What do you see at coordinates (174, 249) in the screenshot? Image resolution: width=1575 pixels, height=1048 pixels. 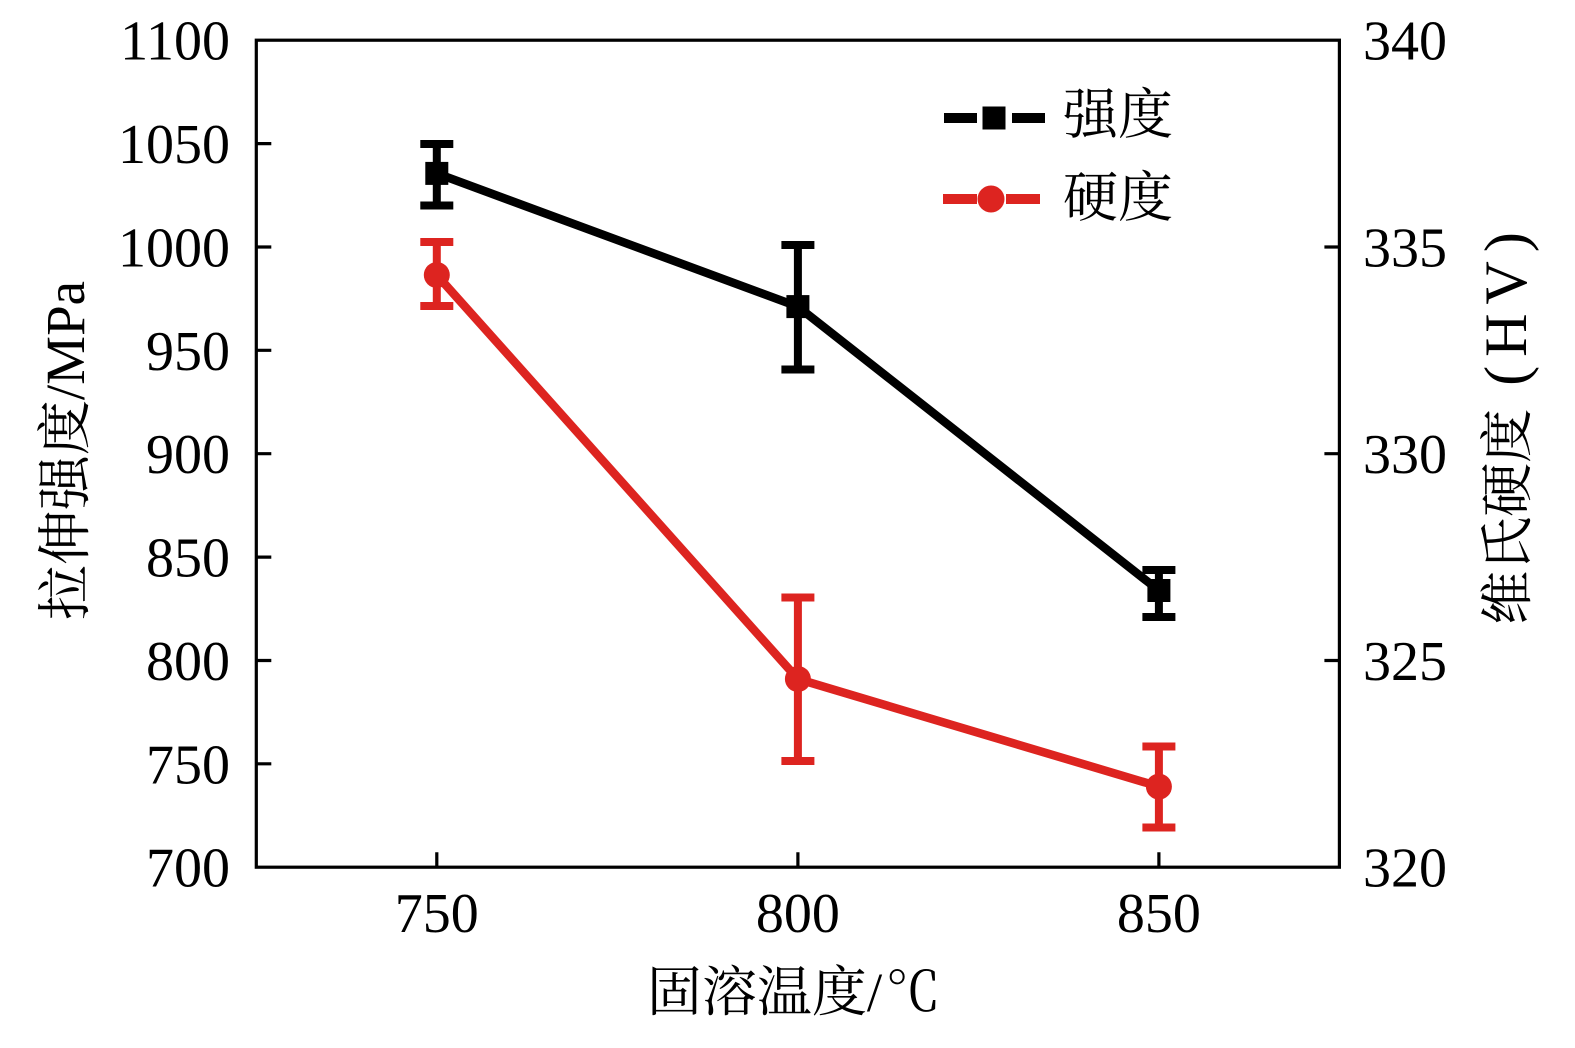 I see `svg-text: 1000` at bounding box center [174, 249].